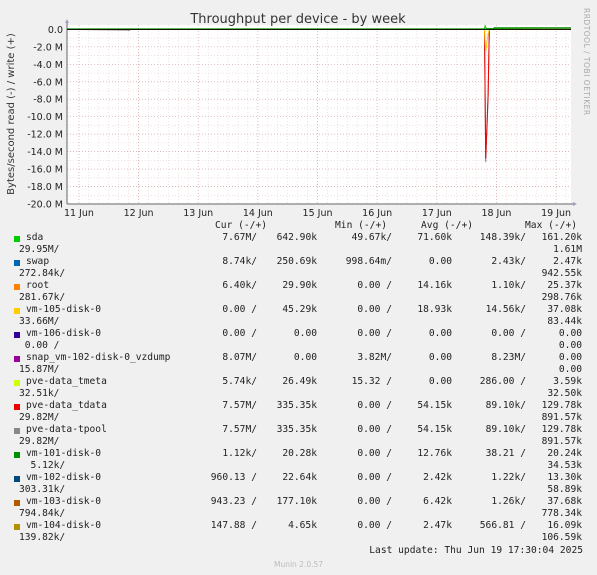  I want to click on max-read: 272.84k/, so click(42, 273).